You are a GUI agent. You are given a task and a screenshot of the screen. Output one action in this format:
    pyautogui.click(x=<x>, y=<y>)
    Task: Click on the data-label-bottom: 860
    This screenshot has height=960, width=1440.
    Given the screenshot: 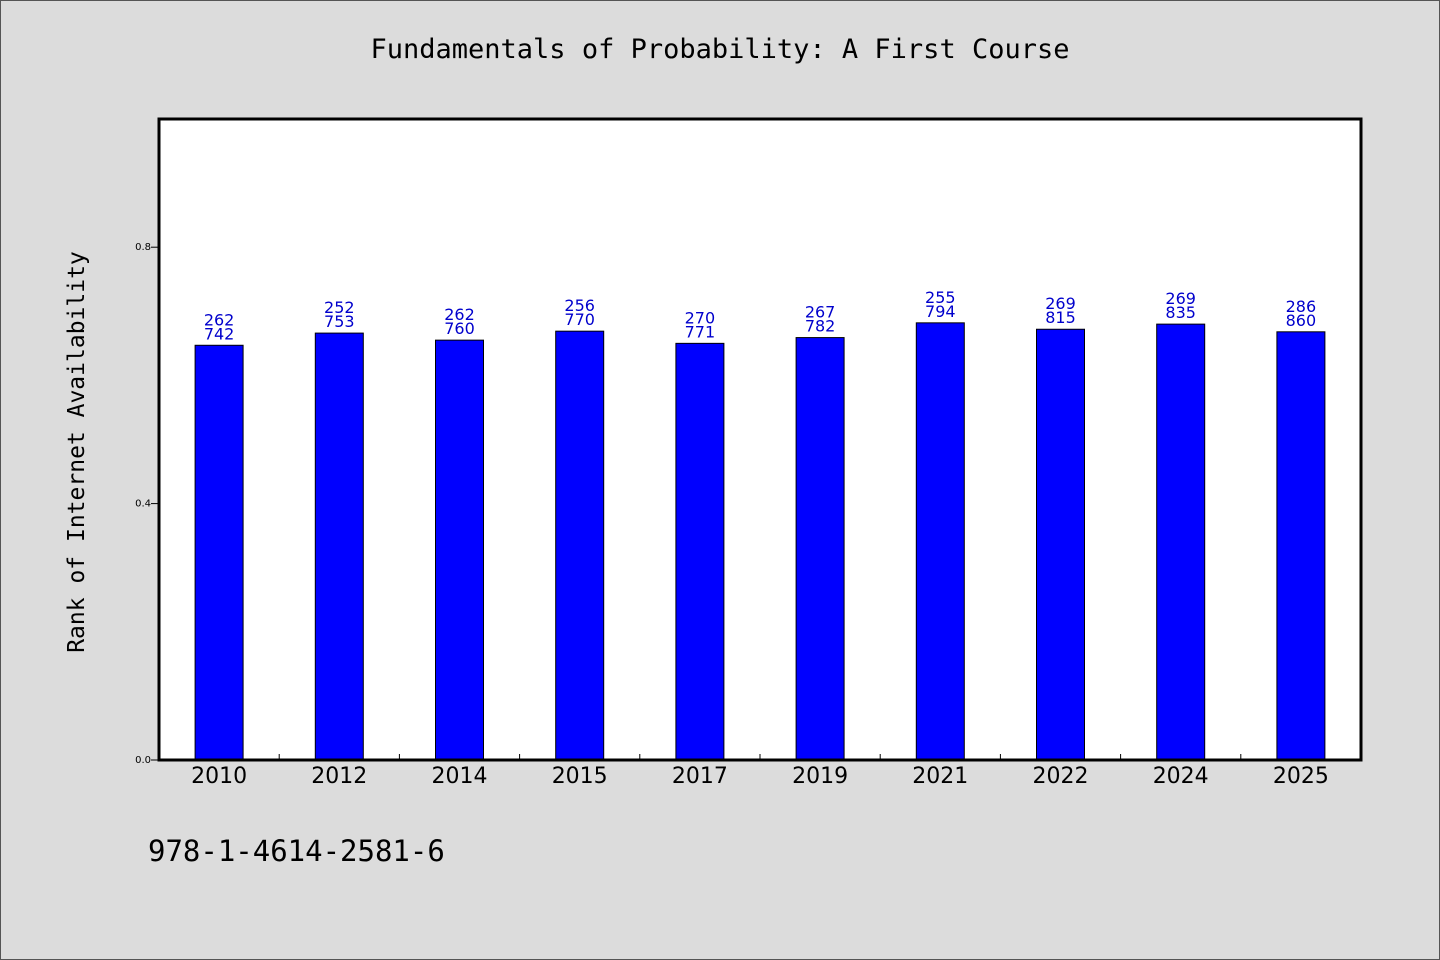 What is the action you would take?
    pyautogui.click(x=1301, y=320)
    